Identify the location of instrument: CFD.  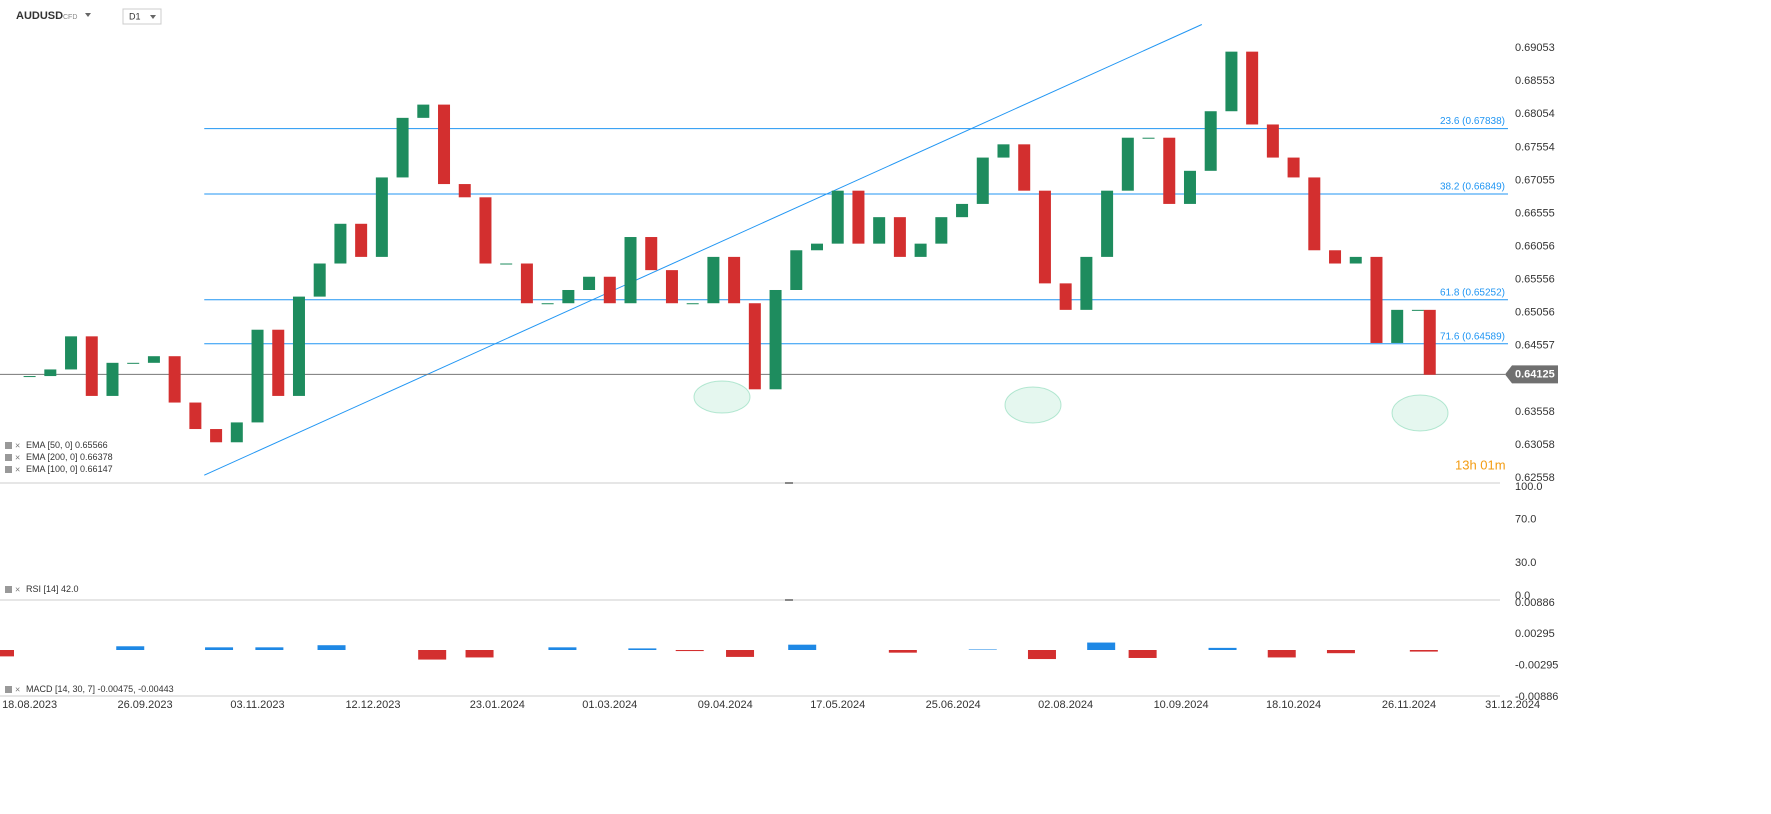
(70, 17).